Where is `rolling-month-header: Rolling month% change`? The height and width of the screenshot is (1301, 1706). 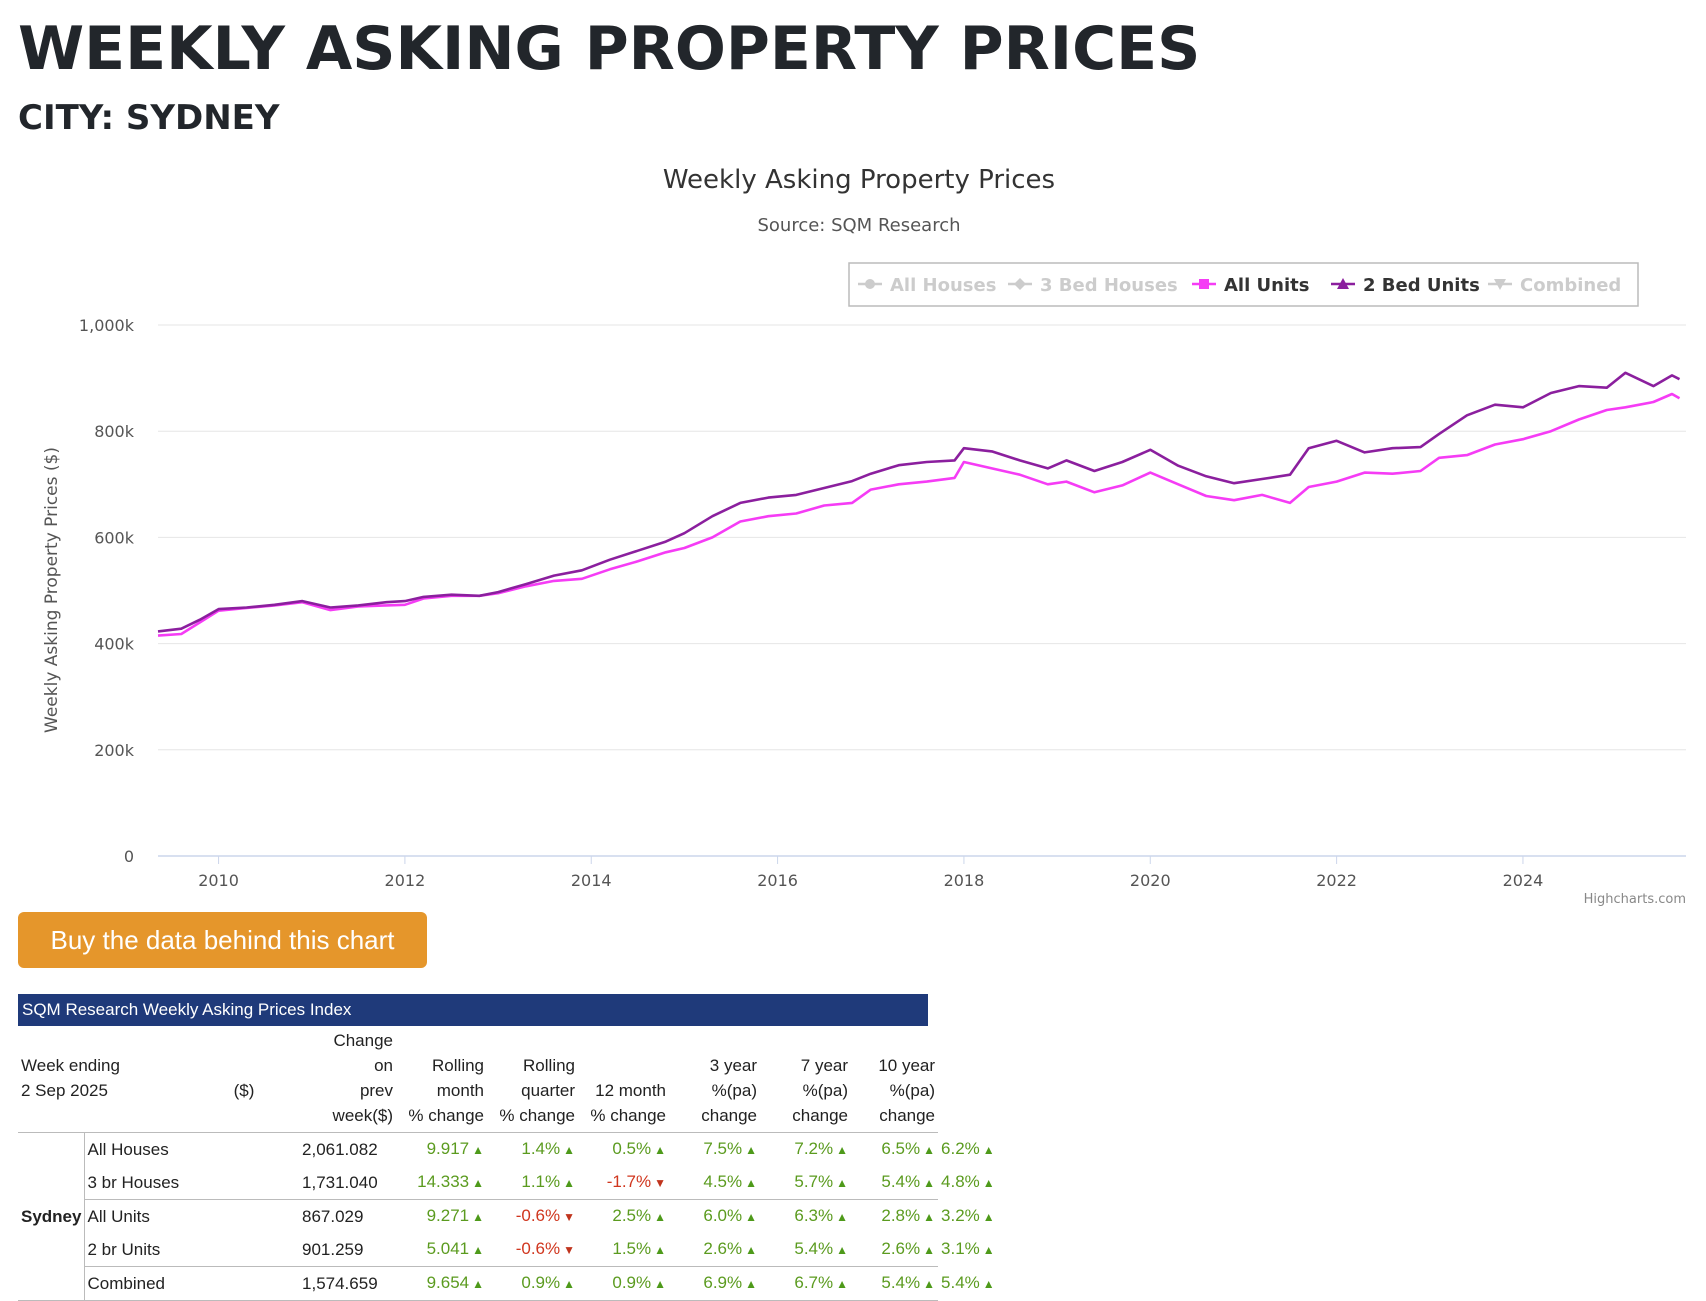
rolling-month-header: Rolling month% change is located at coordinates (446, 1090).